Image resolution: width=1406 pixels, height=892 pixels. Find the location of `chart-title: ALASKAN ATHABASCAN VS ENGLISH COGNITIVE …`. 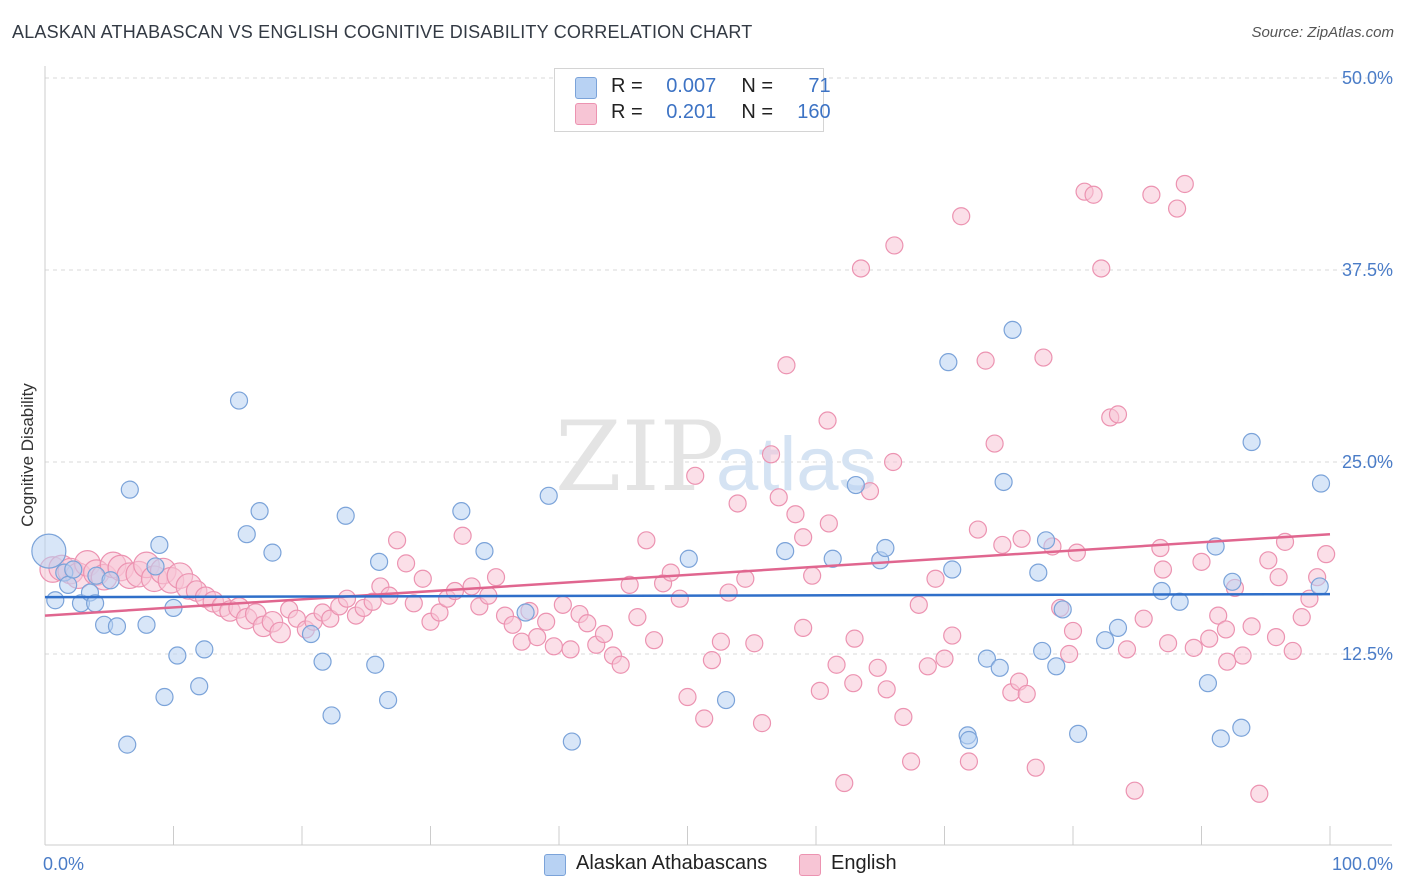

chart-title: ALASKAN ATHABASCAN VS ENGLISH COGNITIVE … is located at coordinates (382, 32).